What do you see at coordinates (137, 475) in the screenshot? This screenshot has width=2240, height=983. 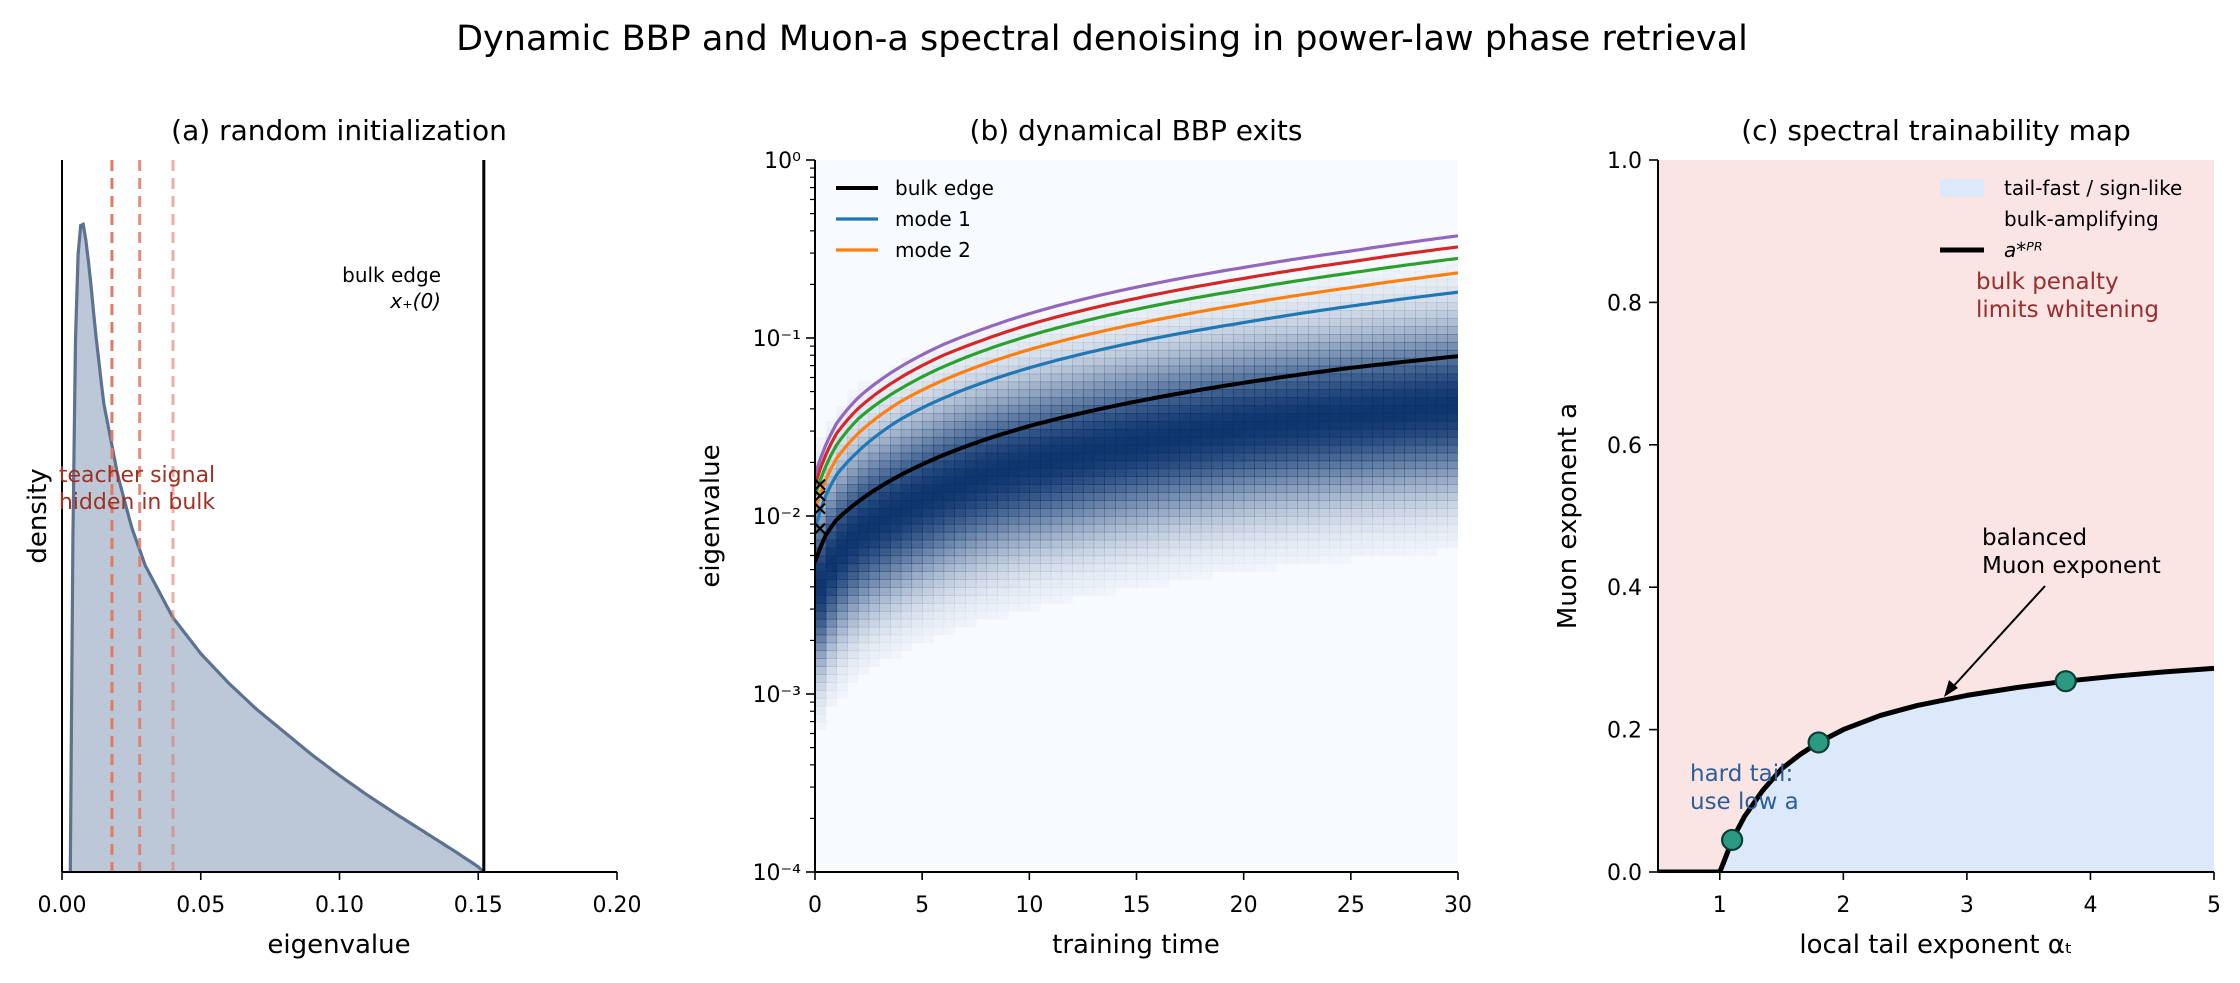 I see `panel-a-signal-label-1: teacher signal` at bounding box center [137, 475].